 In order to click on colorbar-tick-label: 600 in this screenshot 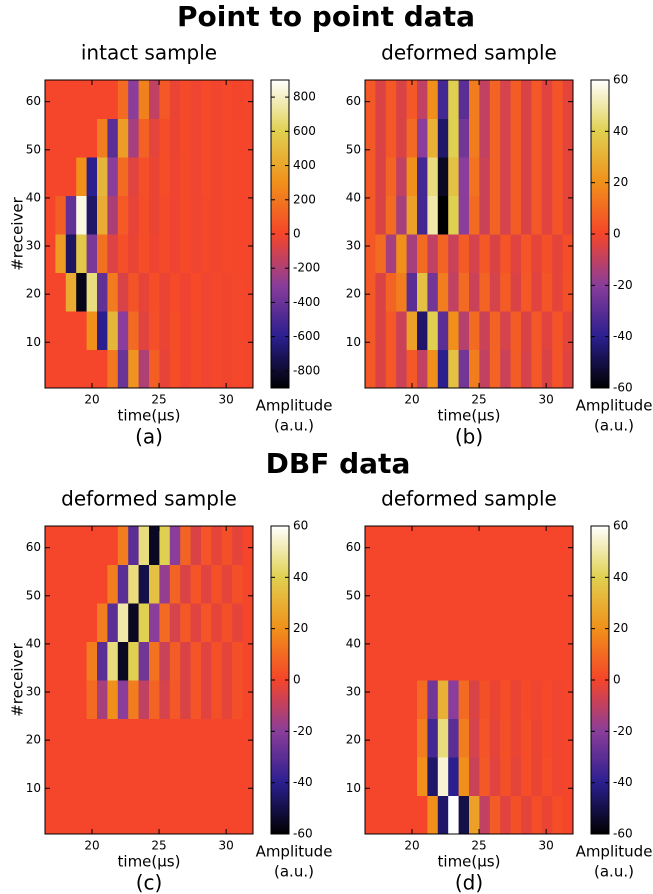, I will do `click(304, 131)`.